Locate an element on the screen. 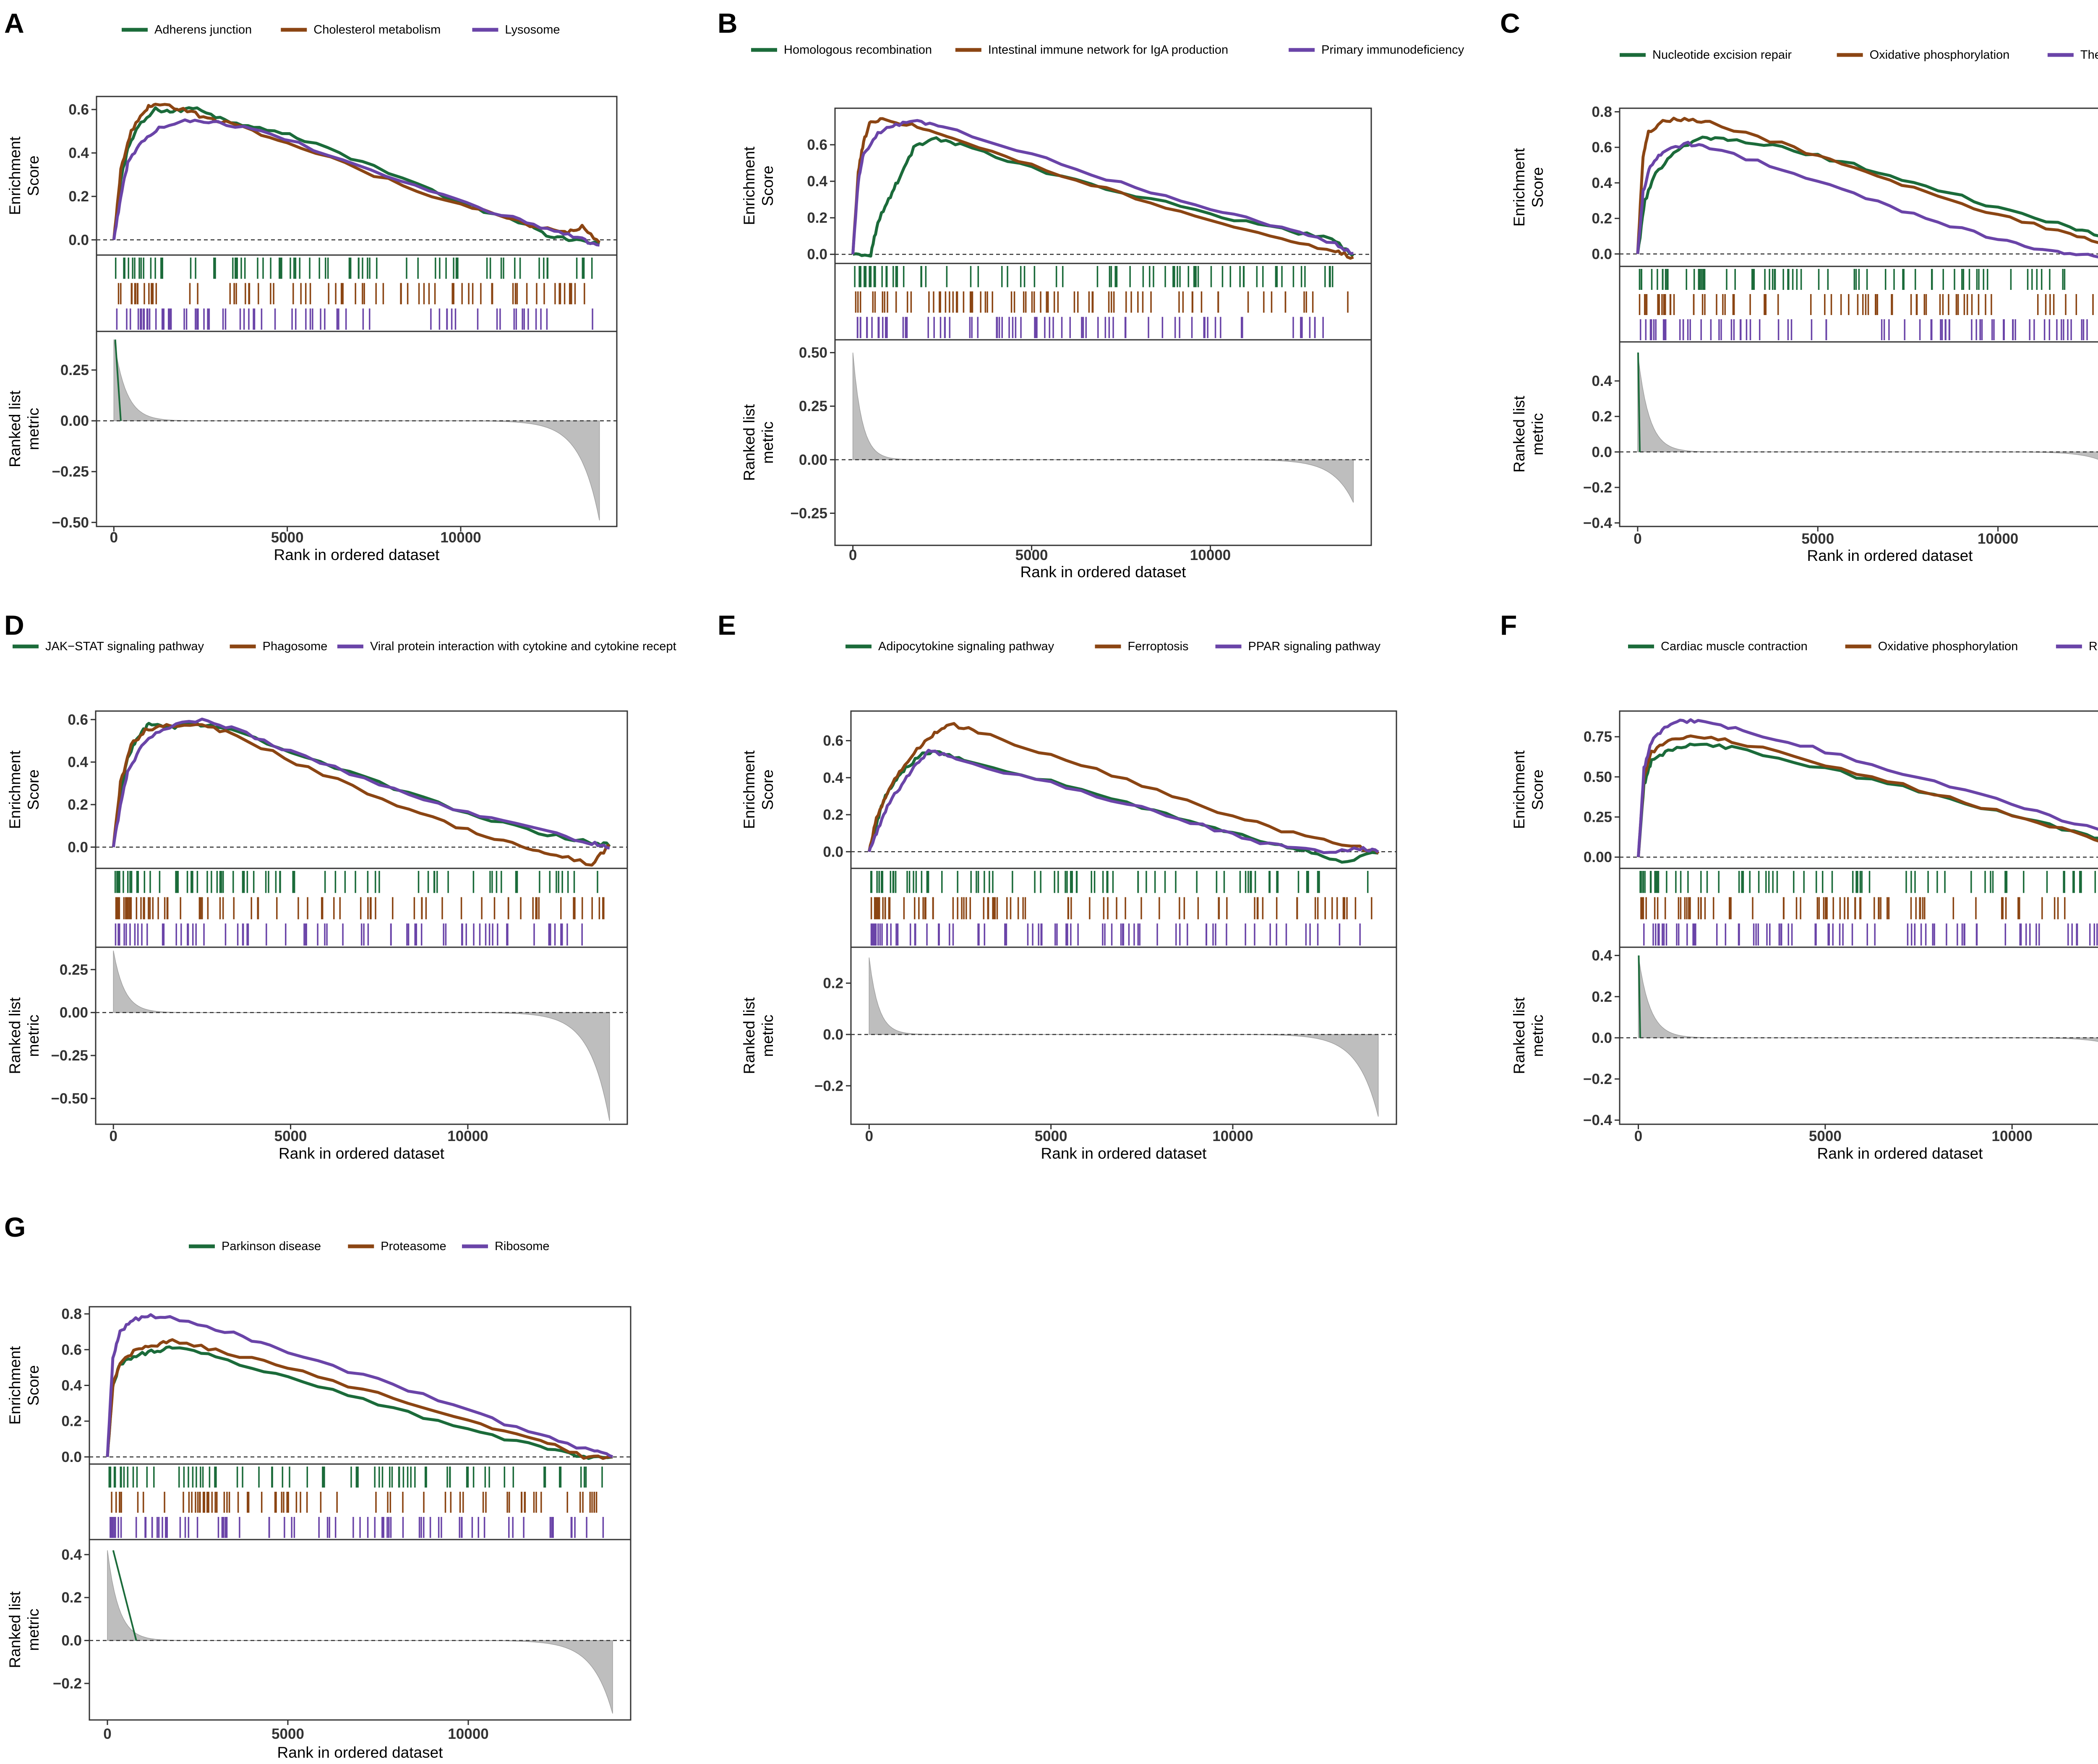 This screenshot has width=2098, height=1764. es-tick-label: 0.50 is located at coordinates (1598, 777).